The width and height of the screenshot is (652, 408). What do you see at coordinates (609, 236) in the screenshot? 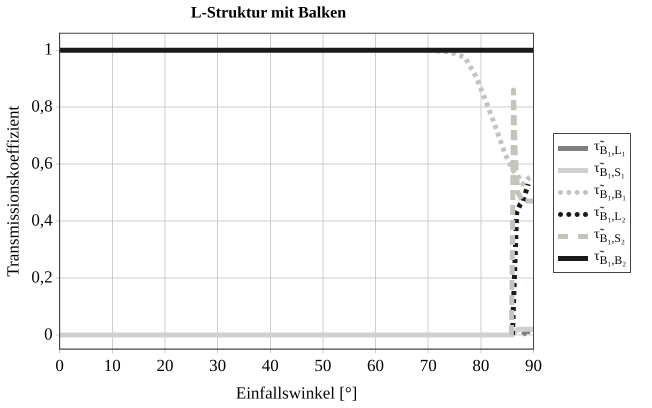
I see `legend-label: τ̃$_{B₁,S₂}$` at bounding box center [609, 236].